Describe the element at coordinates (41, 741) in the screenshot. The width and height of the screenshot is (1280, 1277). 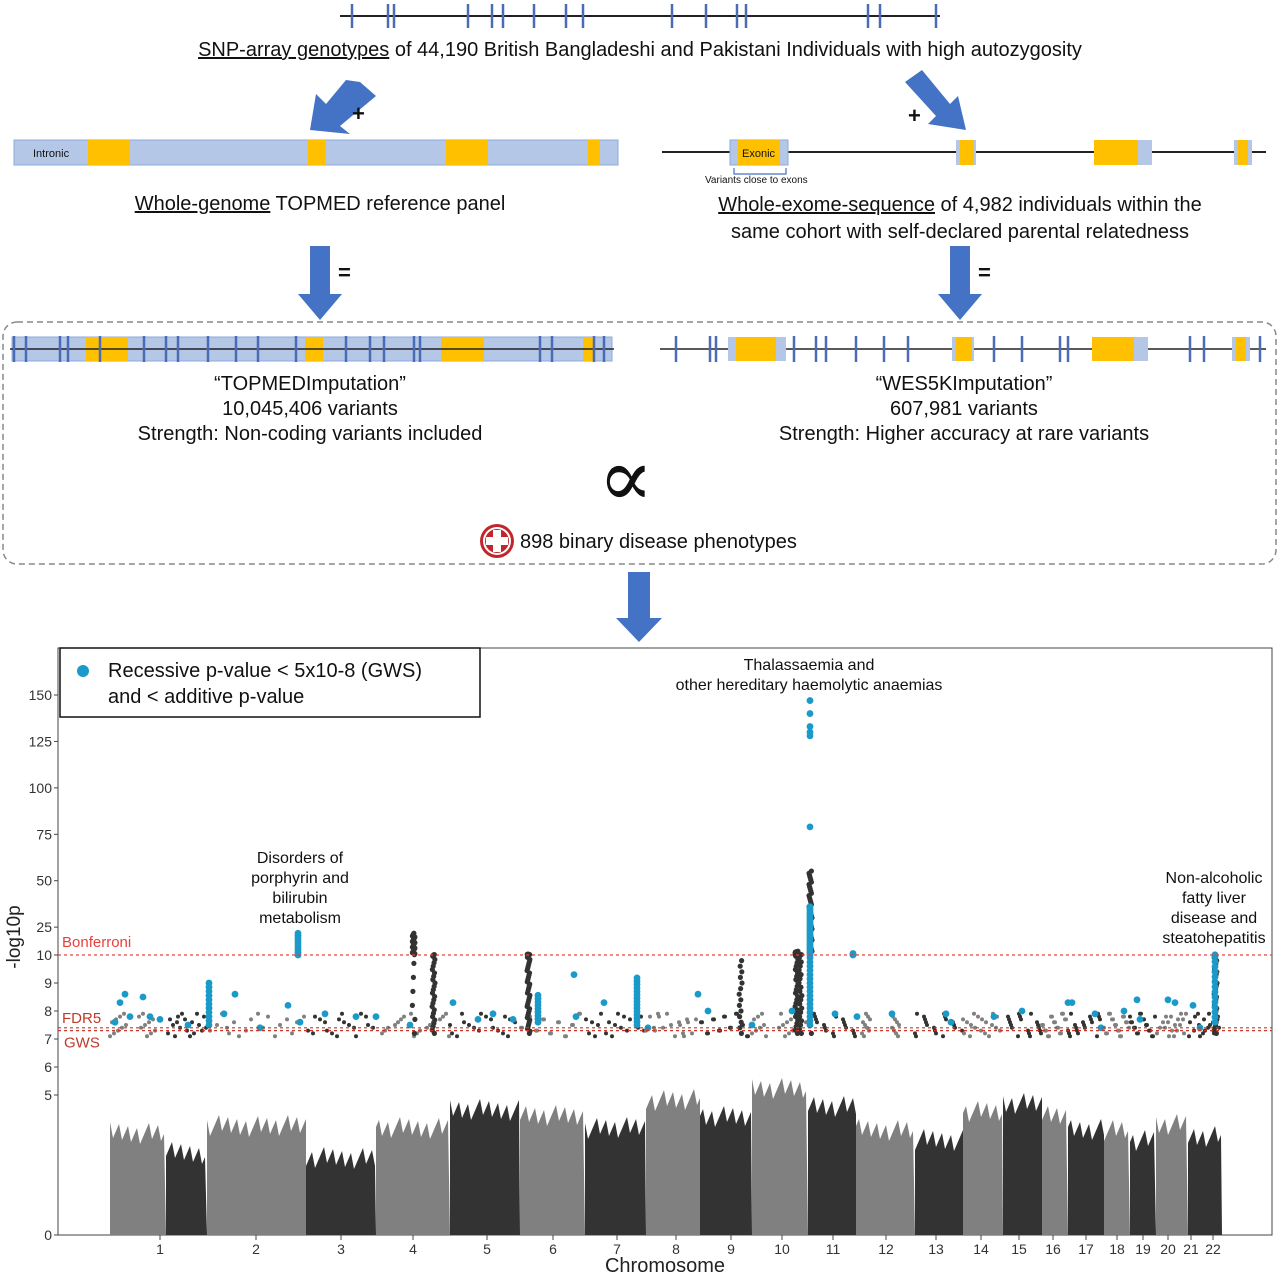
I see `y-tick-label: 125` at that location.